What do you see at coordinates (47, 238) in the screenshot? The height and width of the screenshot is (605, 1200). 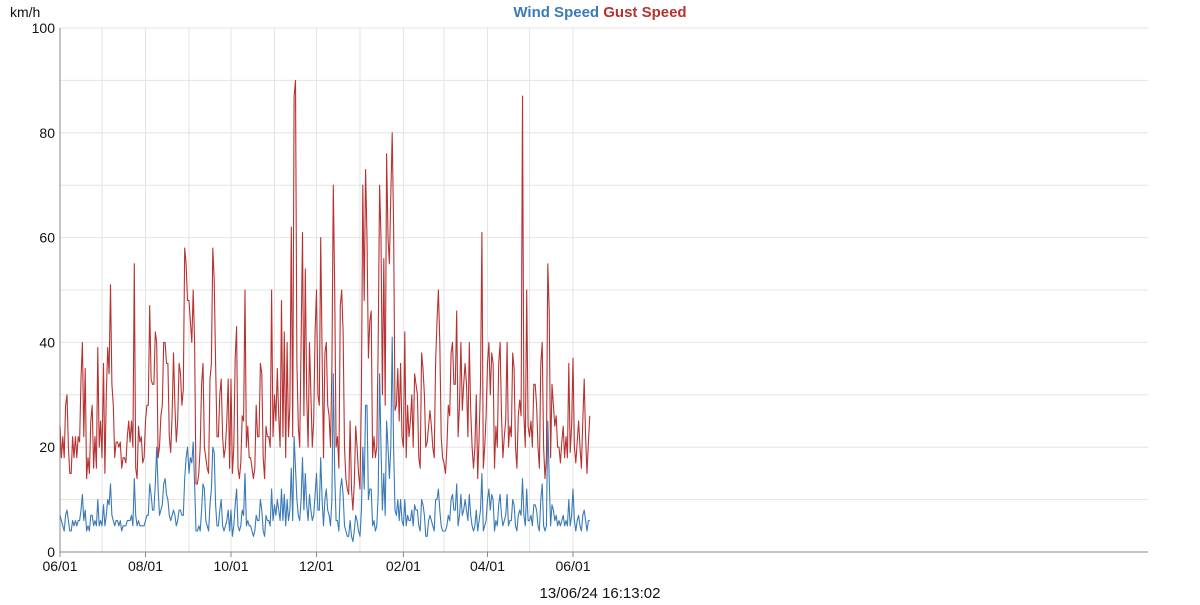 I see `y-tick-label: 60` at bounding box center [47, 238].